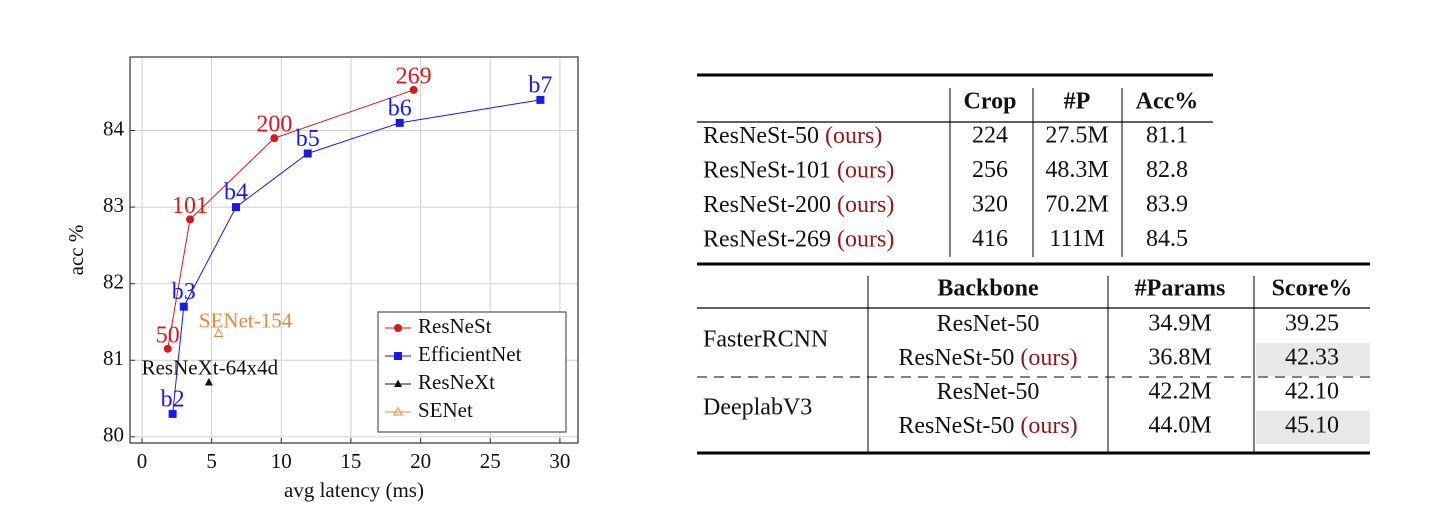 This screenshot has height=508, width=1442. Describe the element at coordinates (1167, 170) in the screenshot. I see `cell: 82.8` at that location.